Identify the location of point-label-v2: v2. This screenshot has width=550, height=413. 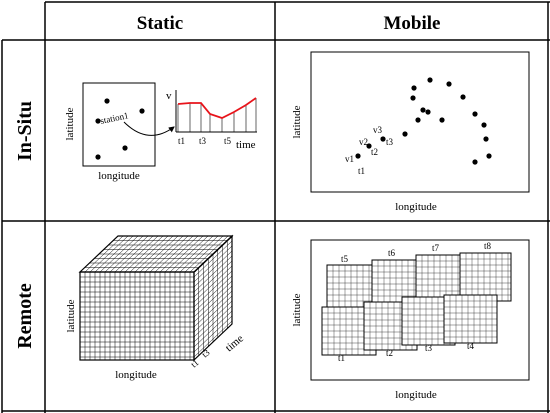
(363, 142).